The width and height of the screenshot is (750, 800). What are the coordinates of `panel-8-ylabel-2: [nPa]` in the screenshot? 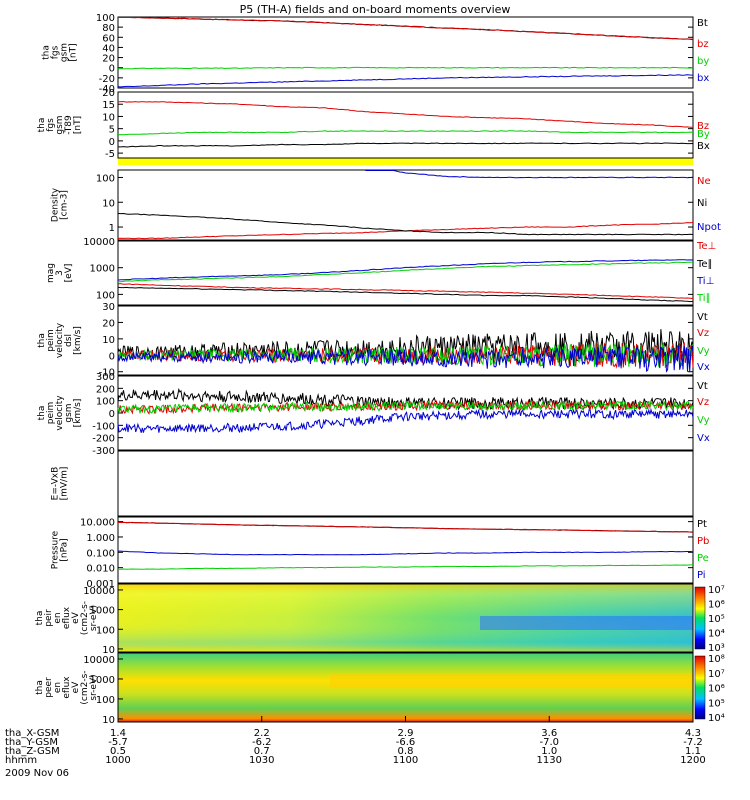 It's located at (65, 549).